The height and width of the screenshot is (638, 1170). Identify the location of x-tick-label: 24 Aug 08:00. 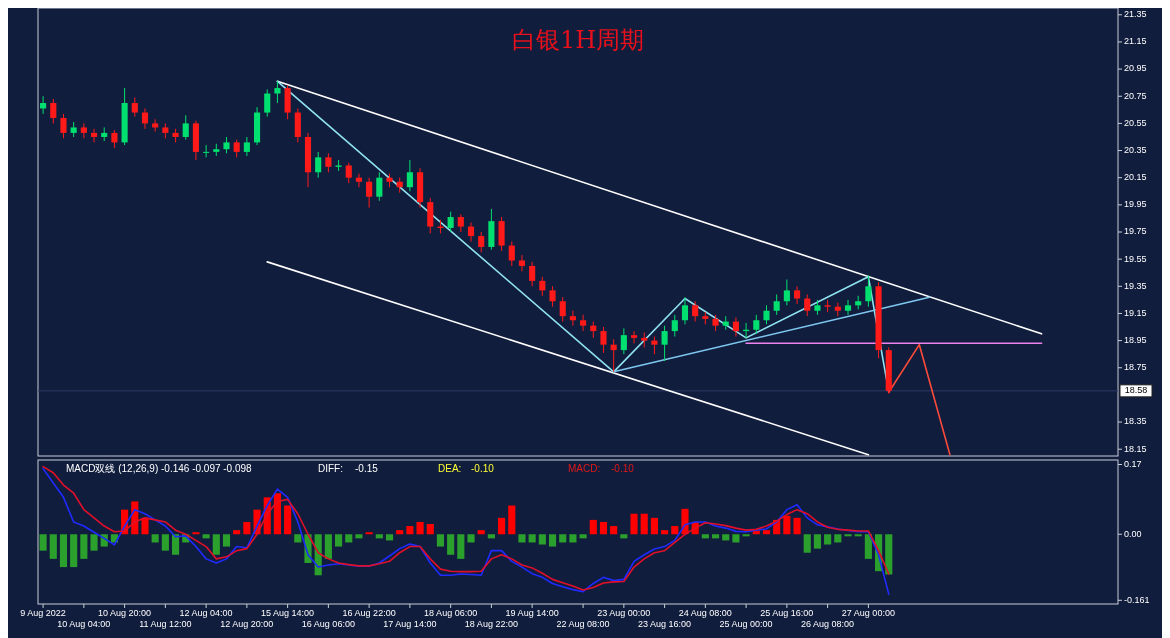
(705, 613).